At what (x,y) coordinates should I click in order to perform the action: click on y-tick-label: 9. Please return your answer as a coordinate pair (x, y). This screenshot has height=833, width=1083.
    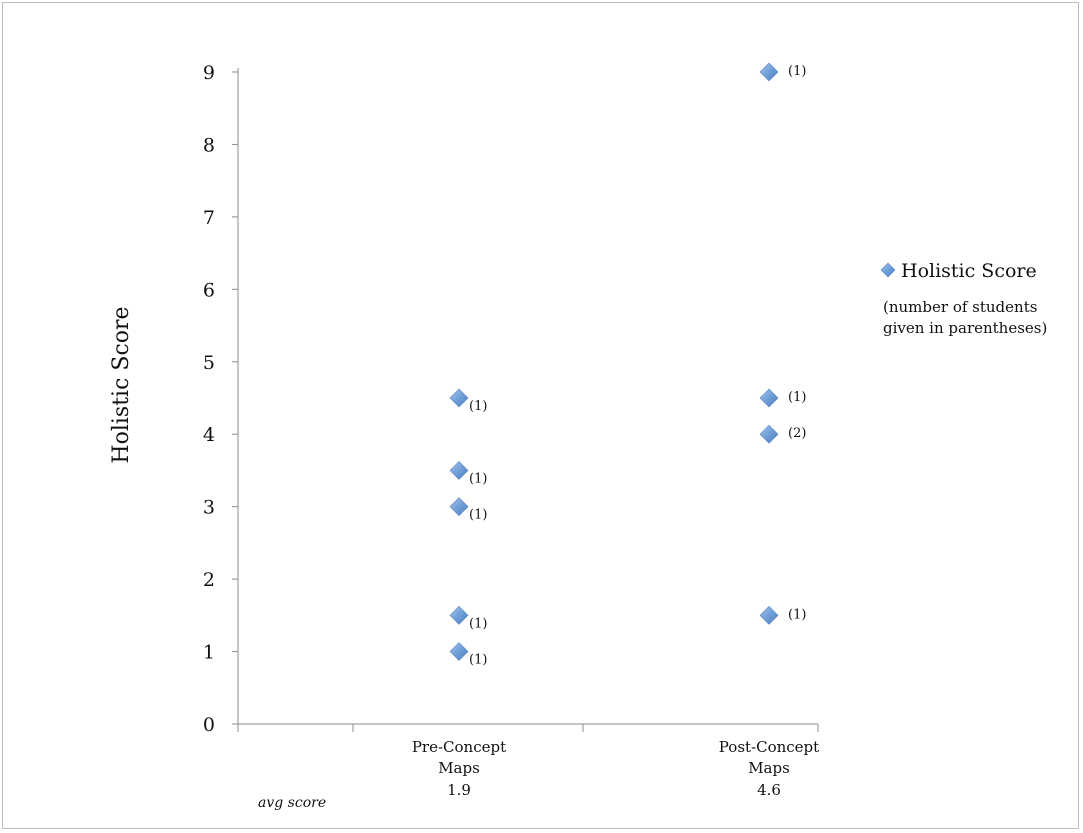
    Looking at the image, I should click on (209, 73).